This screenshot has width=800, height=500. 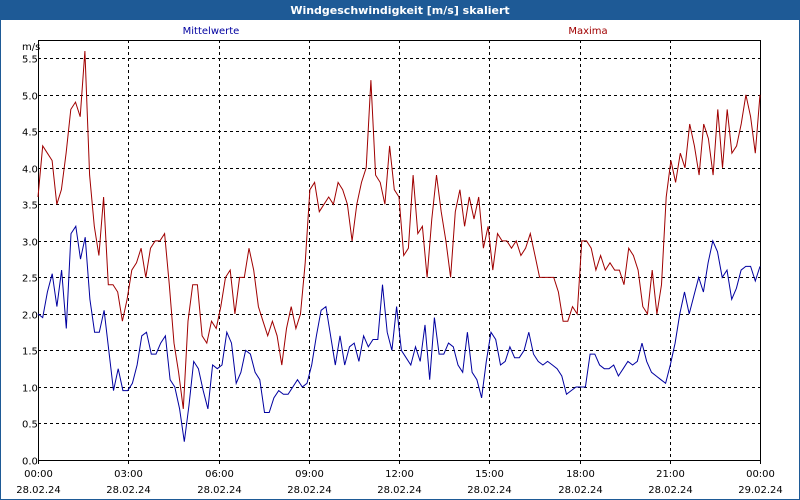 What do you see at coordinates (760, 490) in the screenshot?
I see `x-tick-date: 29.02.24` at bounding box center [760, 490].